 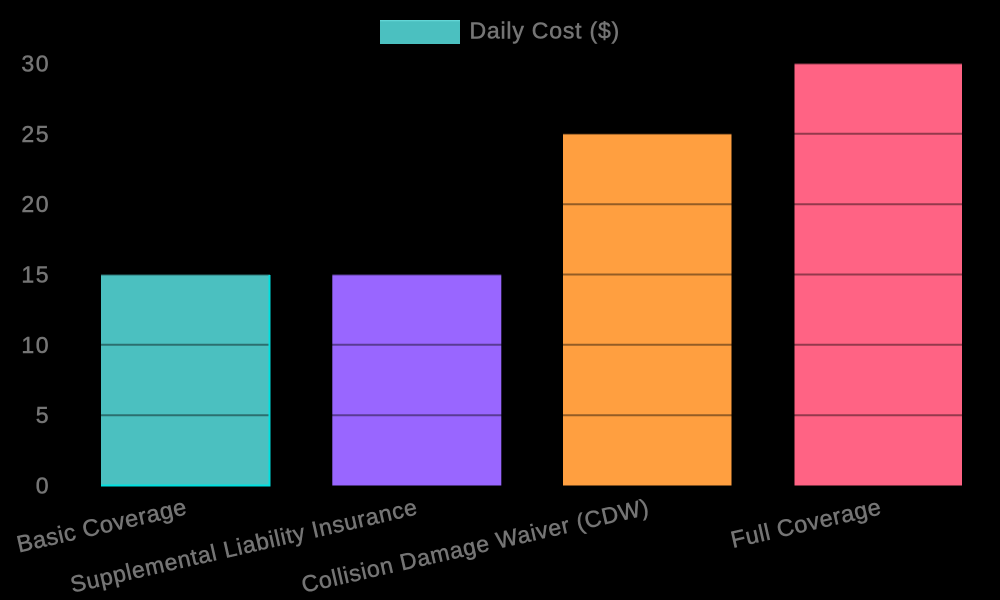 What do you see at coordinates (43, 486) in the screenshot?
I see `svg-text: 0` at bounding box center [43, 486].